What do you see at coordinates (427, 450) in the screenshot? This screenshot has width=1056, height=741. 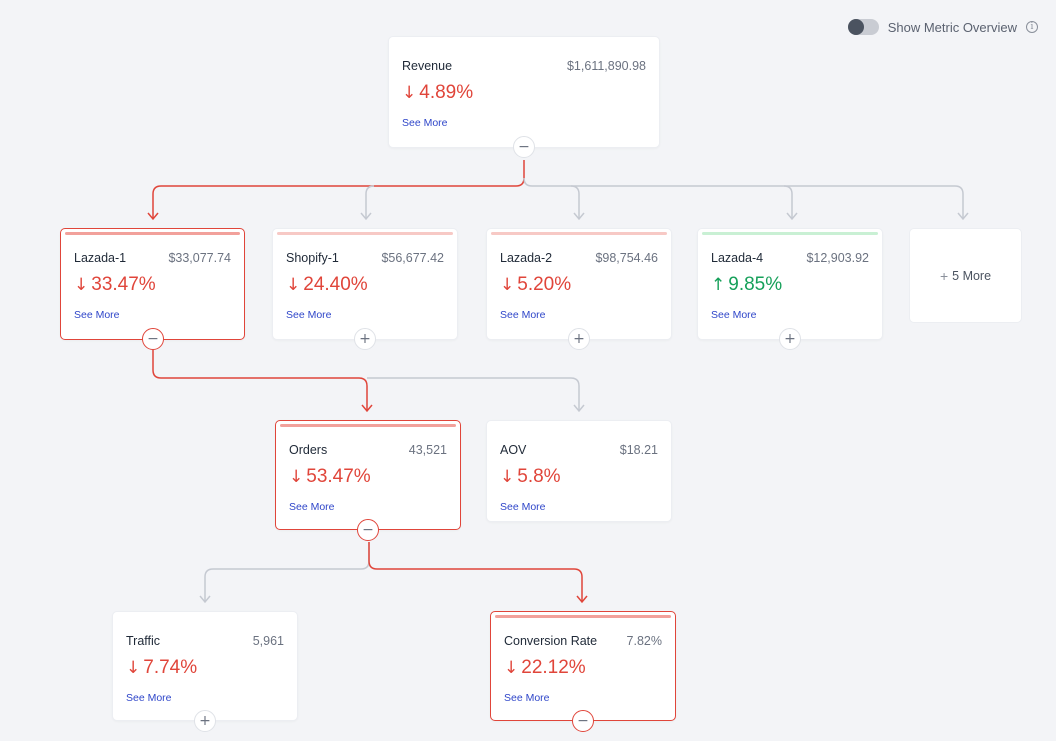 I see `metric-value: 43,521` at bounding box center [427, 450].